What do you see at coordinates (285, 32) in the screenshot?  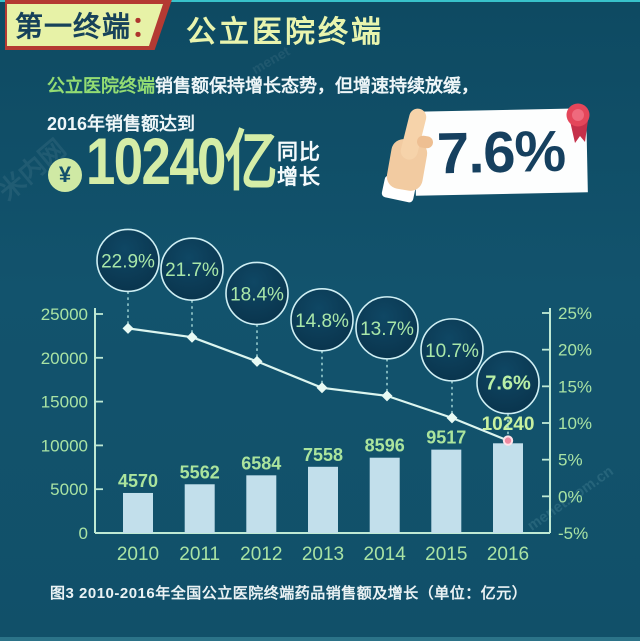 I see `header-right-label: 公立医院终端` at bounding box center [285, 32].